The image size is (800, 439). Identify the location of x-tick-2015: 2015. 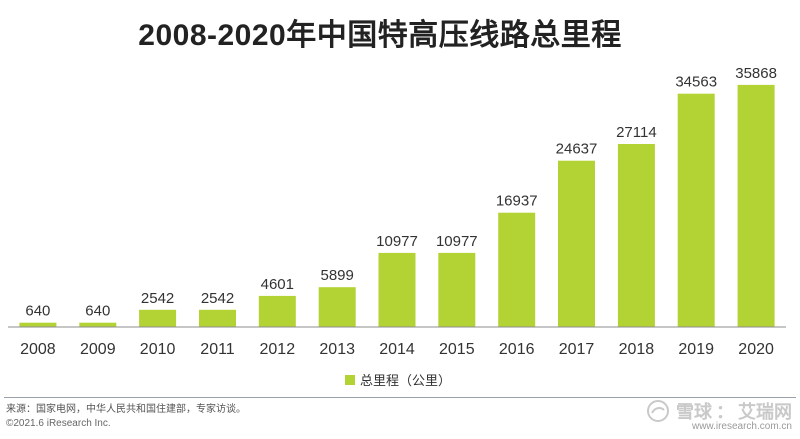
(457, 349).